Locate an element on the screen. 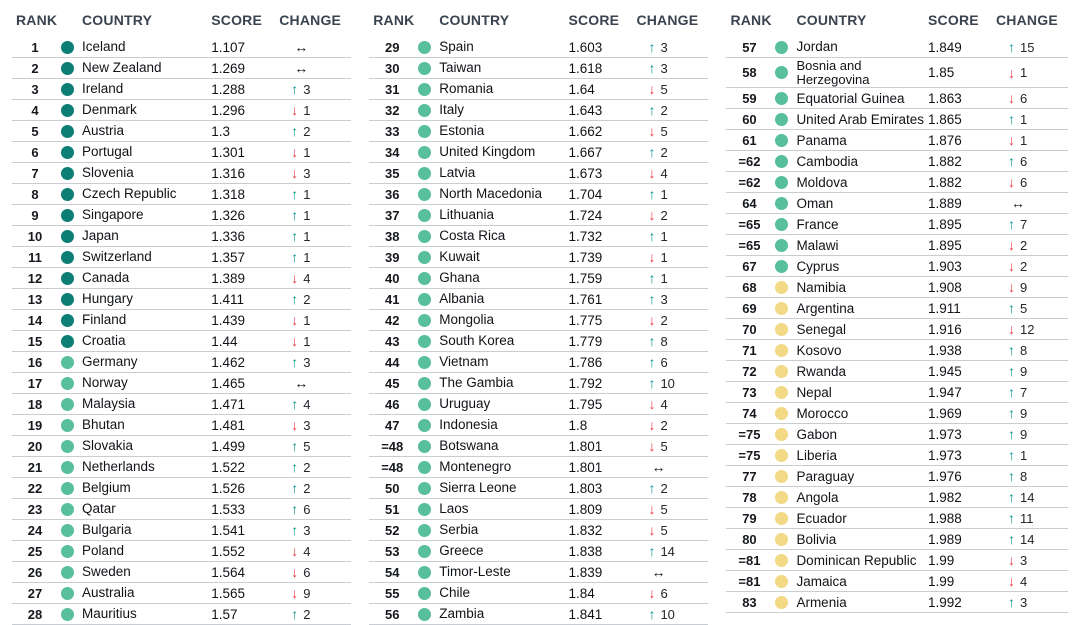  country-name: Indonesia is located at coordinates (468, 425).